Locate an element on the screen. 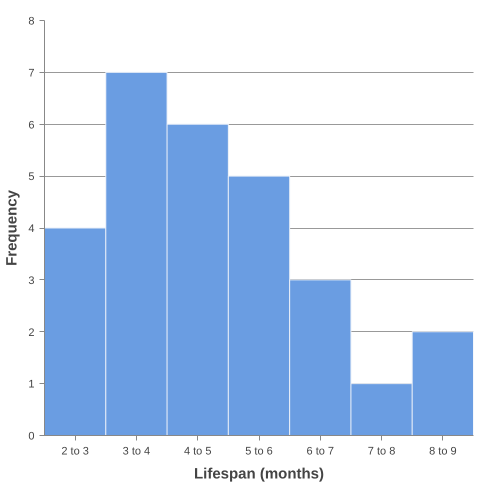 The image size is (479, 485). y-tick-label: 8 is located at coordinates (31, 22).